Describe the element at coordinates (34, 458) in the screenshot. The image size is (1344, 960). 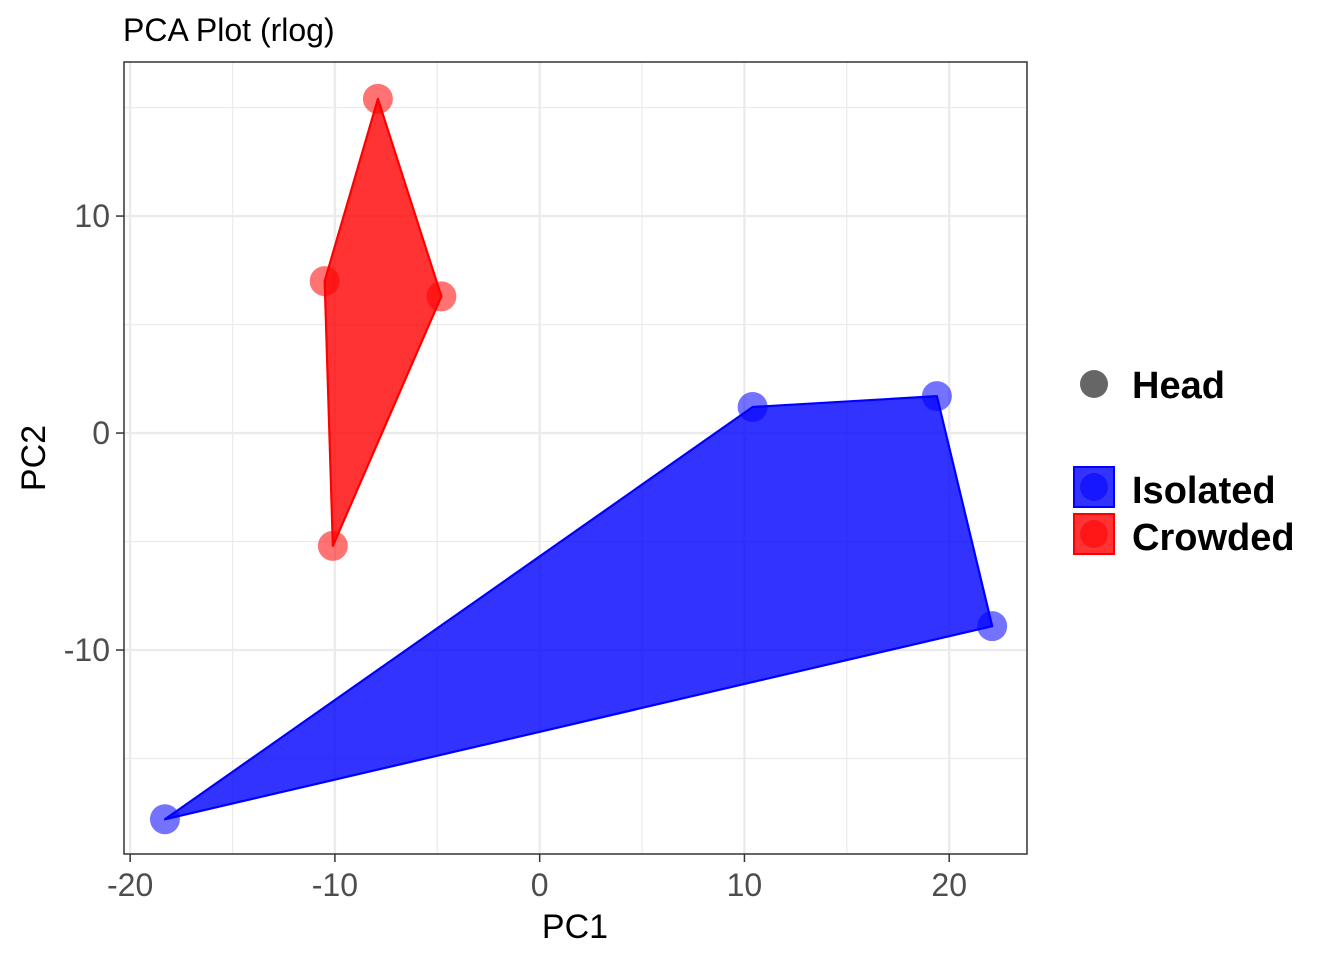
I see `y-axis-title: PC2` at that location.